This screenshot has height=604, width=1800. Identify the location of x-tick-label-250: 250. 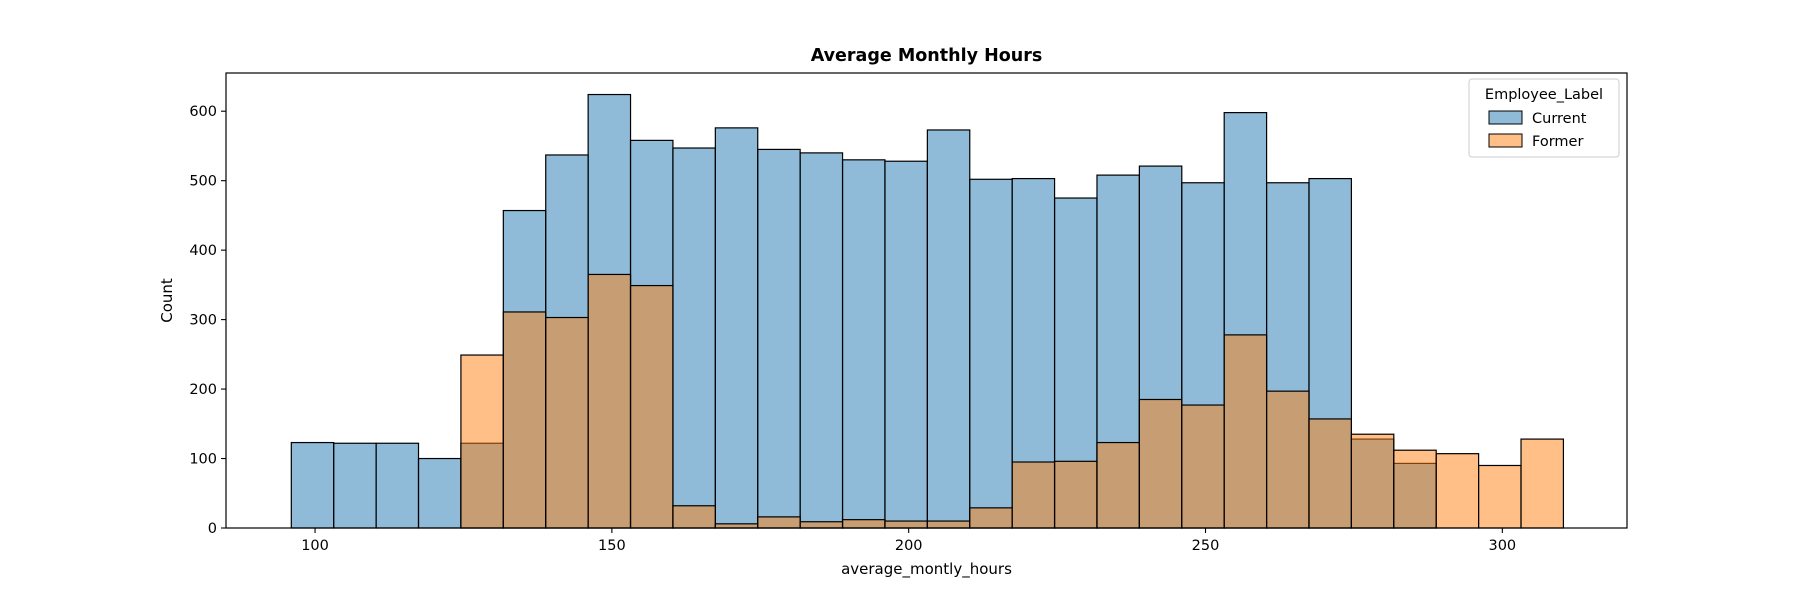
(1206, 546).